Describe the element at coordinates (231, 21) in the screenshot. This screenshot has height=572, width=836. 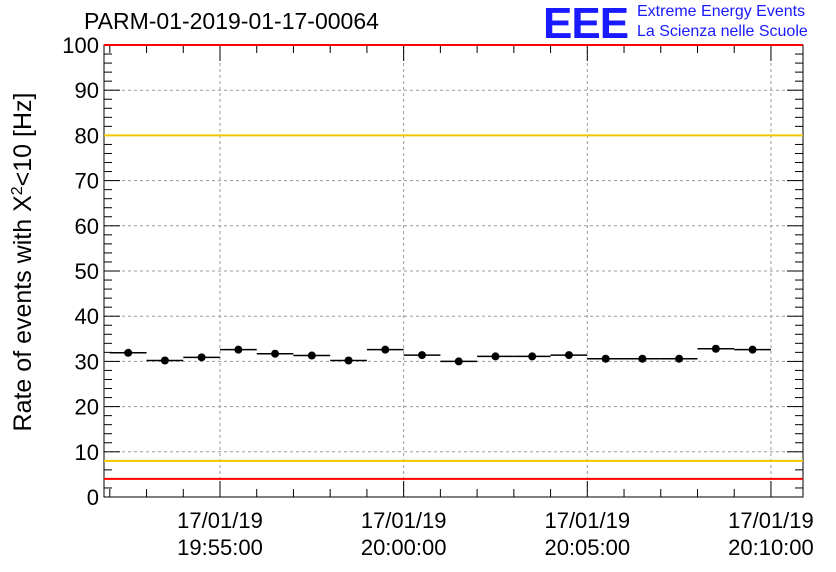
I see `chart-title: PARM-01-2019-01-17-00064` at that location.